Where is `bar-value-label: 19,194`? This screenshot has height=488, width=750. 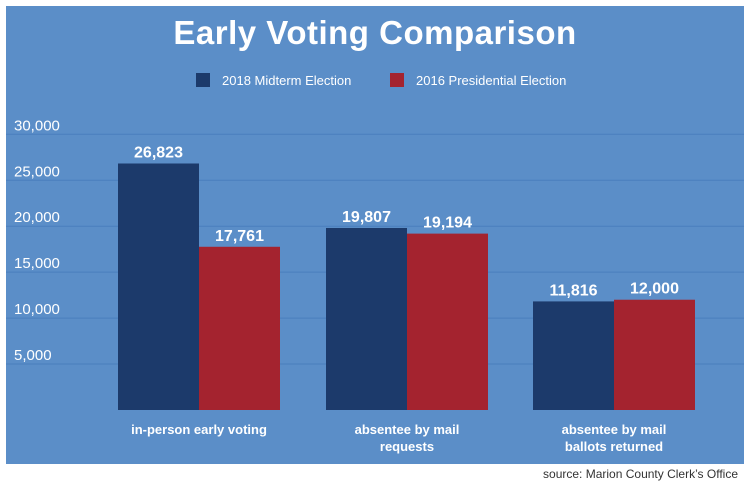 bar-value-label: 19,194 is located at coordinates (447, 223).